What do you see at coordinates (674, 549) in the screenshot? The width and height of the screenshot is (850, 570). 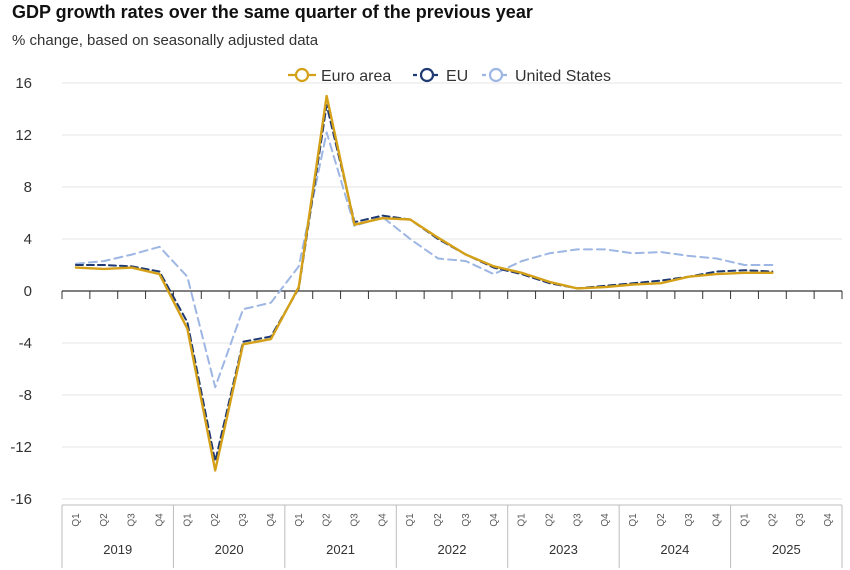 I see `x-year-label: 2024` at bounding box center [674, 549].